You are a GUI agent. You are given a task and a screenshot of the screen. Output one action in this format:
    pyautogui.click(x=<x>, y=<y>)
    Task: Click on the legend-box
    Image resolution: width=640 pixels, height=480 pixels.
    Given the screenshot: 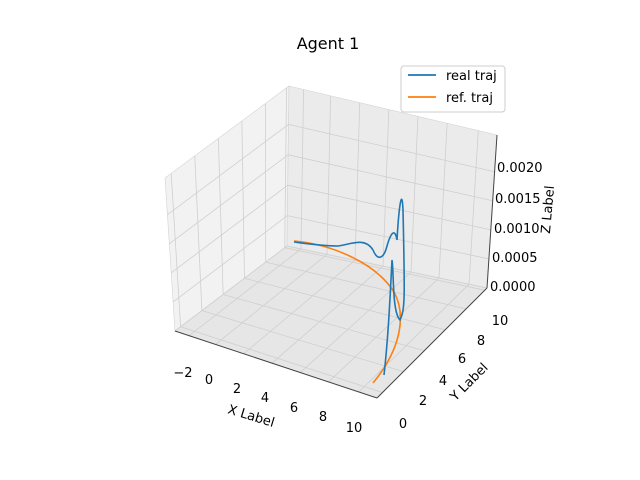 What is the action you would take?
    pyautogui.click(x=453, y=89)
    